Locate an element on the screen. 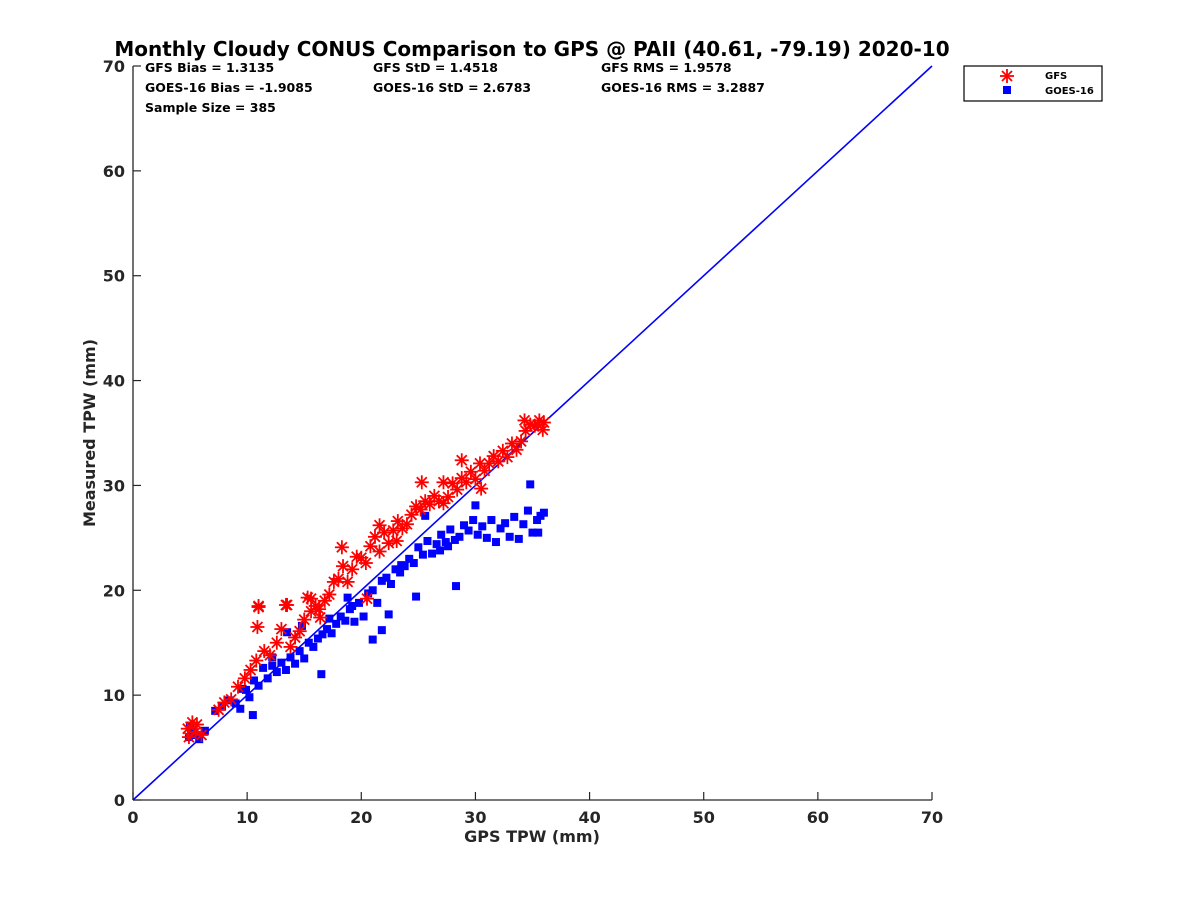 This screenshot has height=900, width=1200. y-tick-label: 60 is located at coordinates (114, 171).